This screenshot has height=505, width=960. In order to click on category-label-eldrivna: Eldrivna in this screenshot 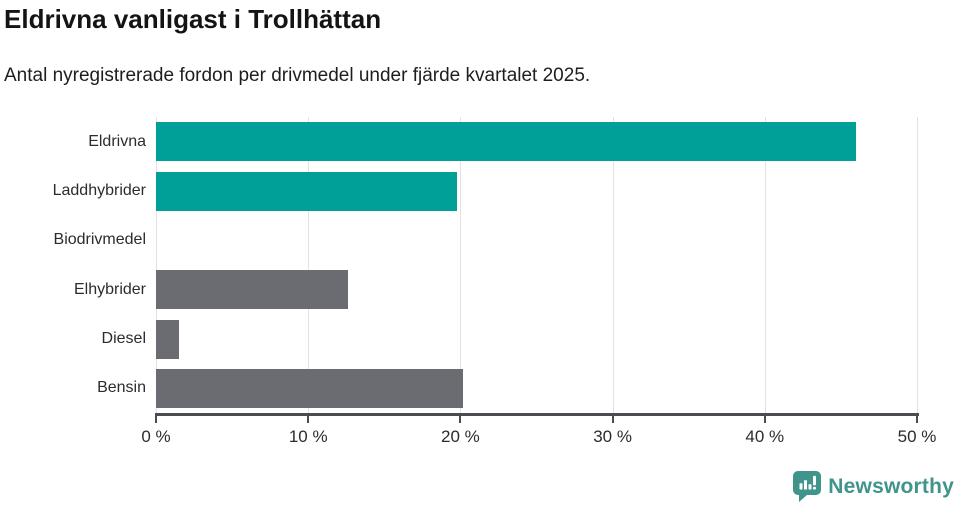, I will do `click(117, 141)`.